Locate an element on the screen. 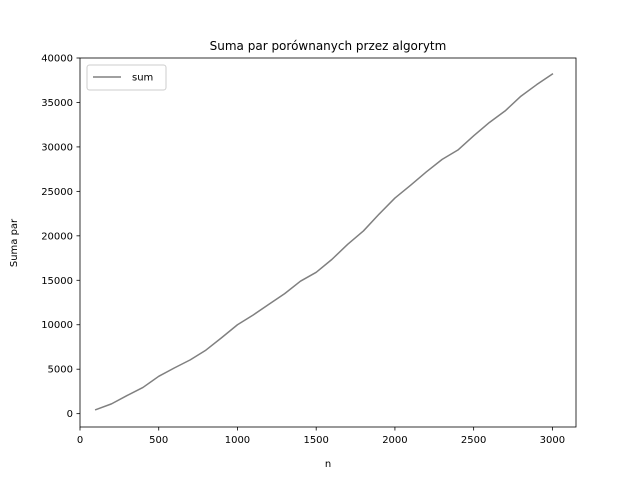 This screenshot has height=480, width=640. y-tick-label: 20000 is located at coordinates (57, 236).